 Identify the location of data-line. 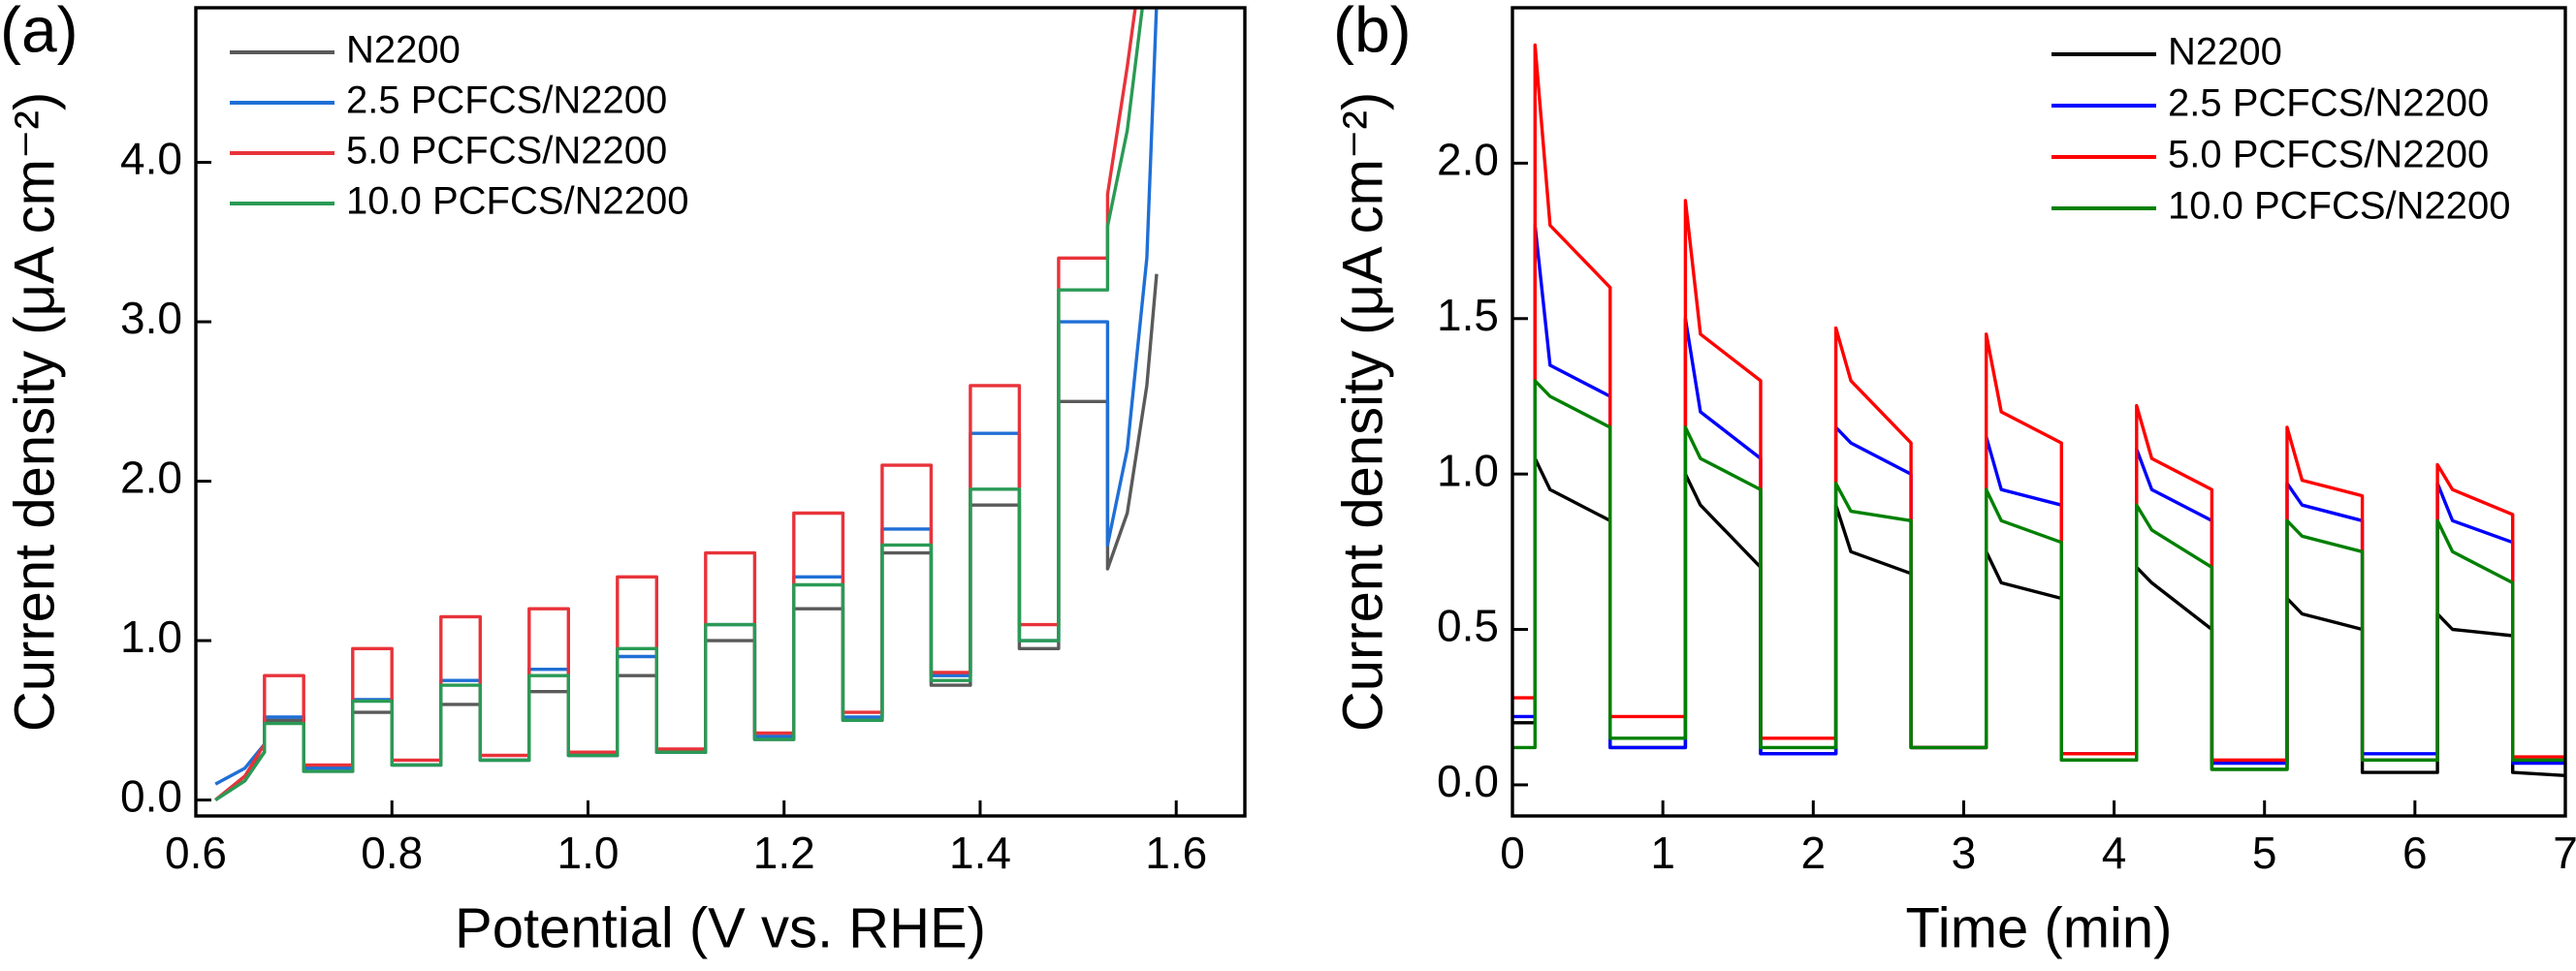
(2039, 616).